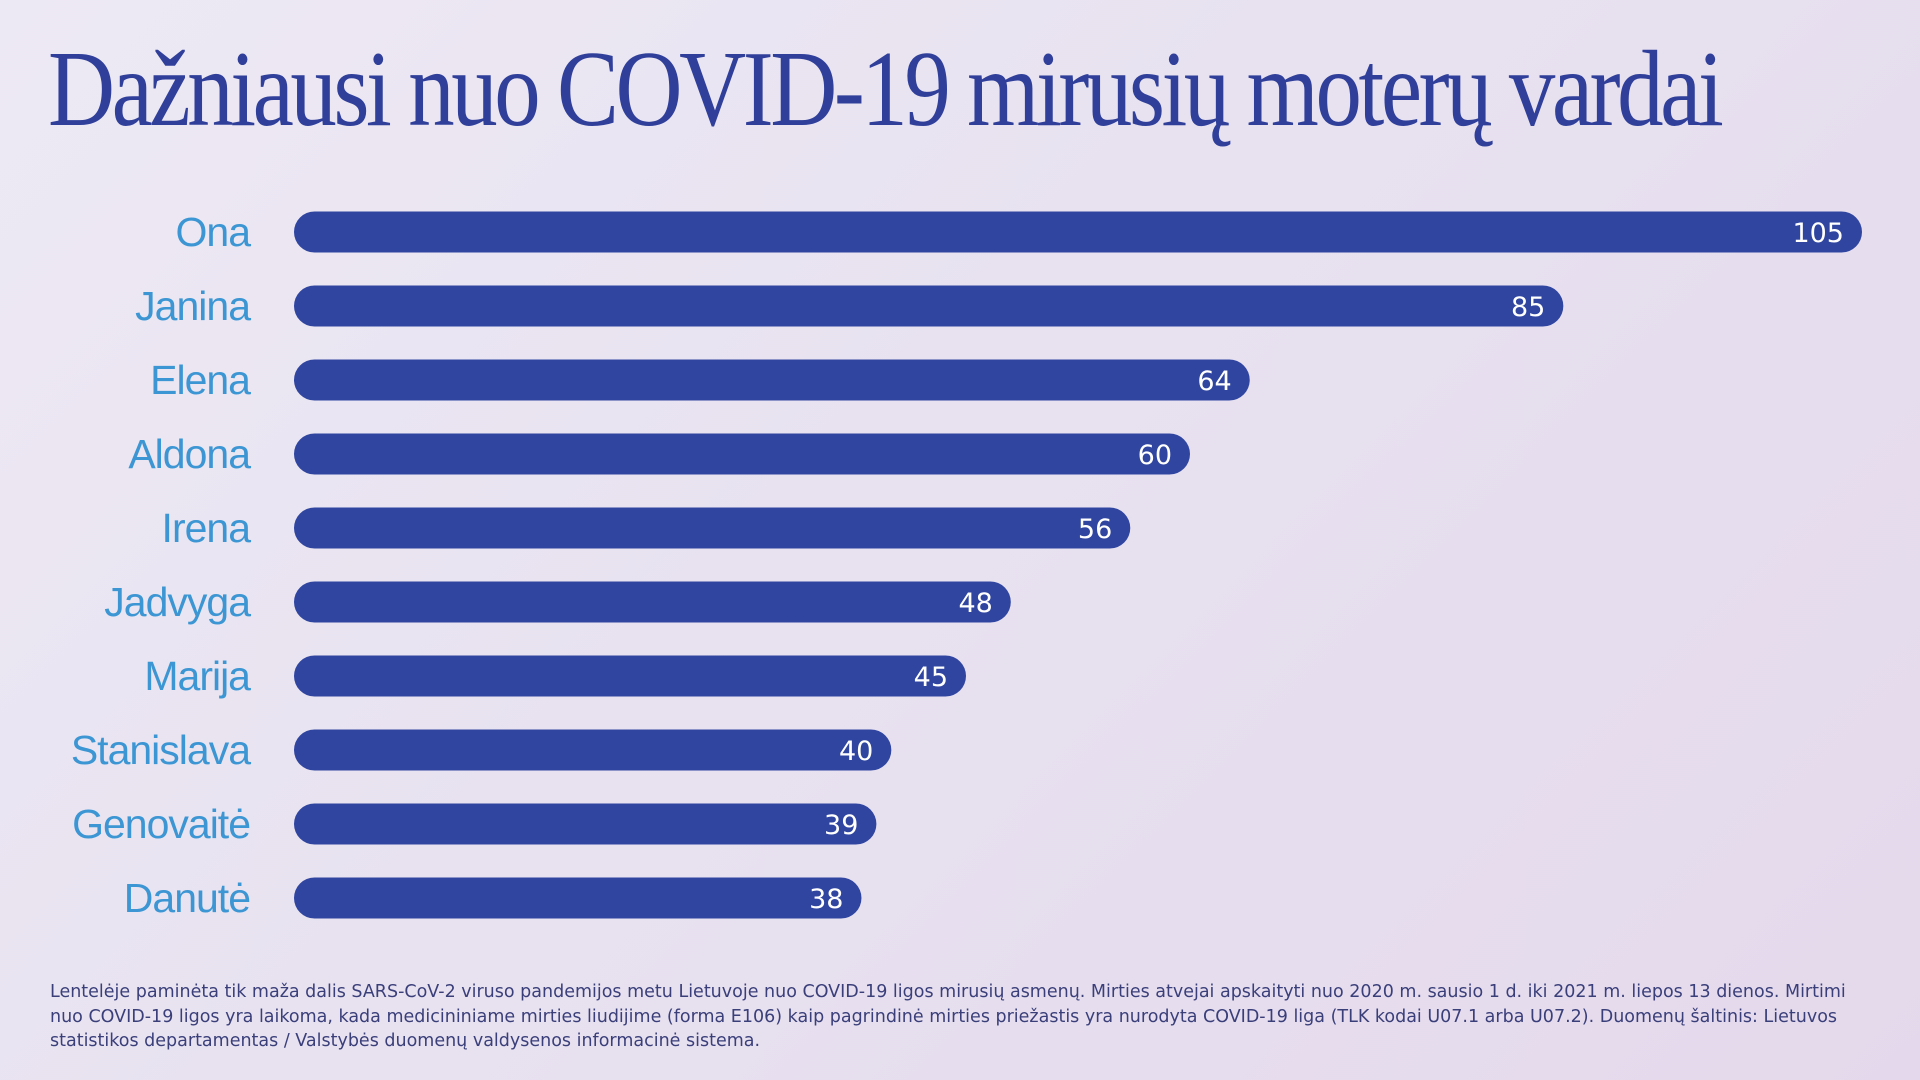  Describe the element at coordinates (1818, 233) in the screenshot. I see `value-label: 105` at that location.